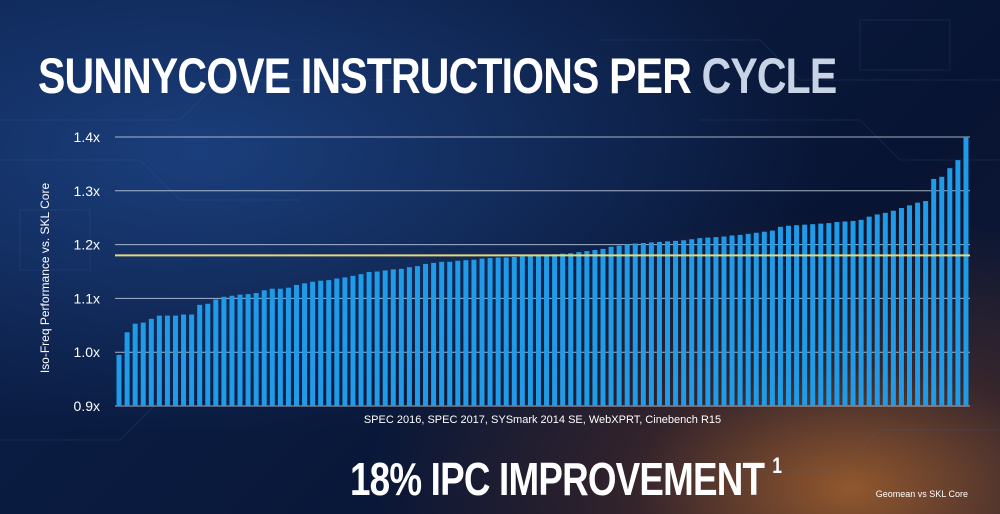  What do you see at coordinates (365, 76) in the screenshot?
I see `title-white-part: SUNNYCOVE INSTRUCTIONS PER` at bounding box center [365, 76].